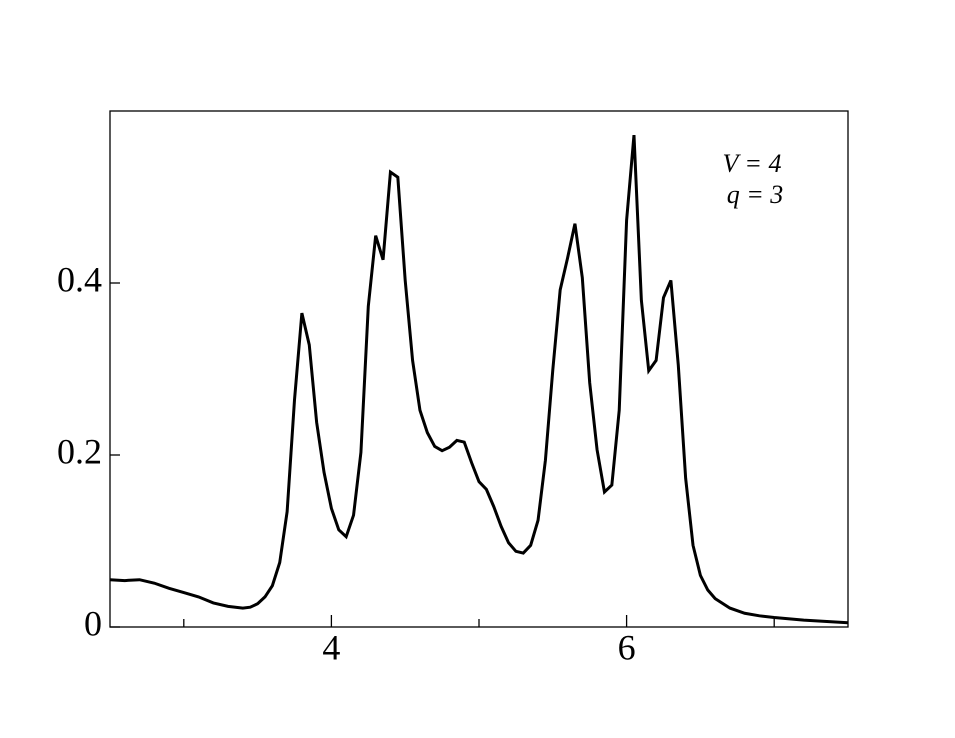  I want to click on x-tick-label: 6, so click(627, 647).